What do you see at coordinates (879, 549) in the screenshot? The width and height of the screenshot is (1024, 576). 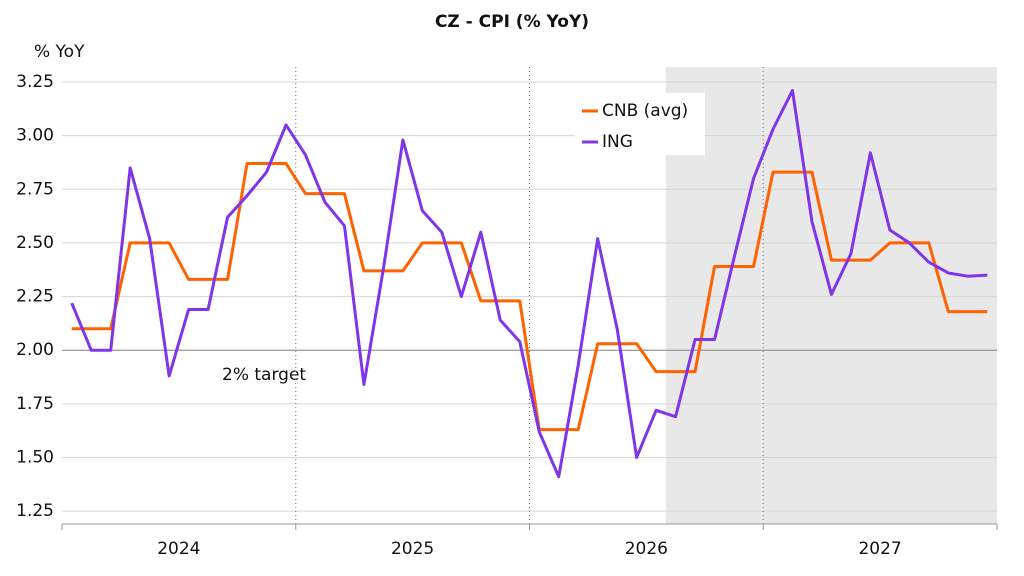 I see `x-group-label: 2027` at bounding box center [879, 549].